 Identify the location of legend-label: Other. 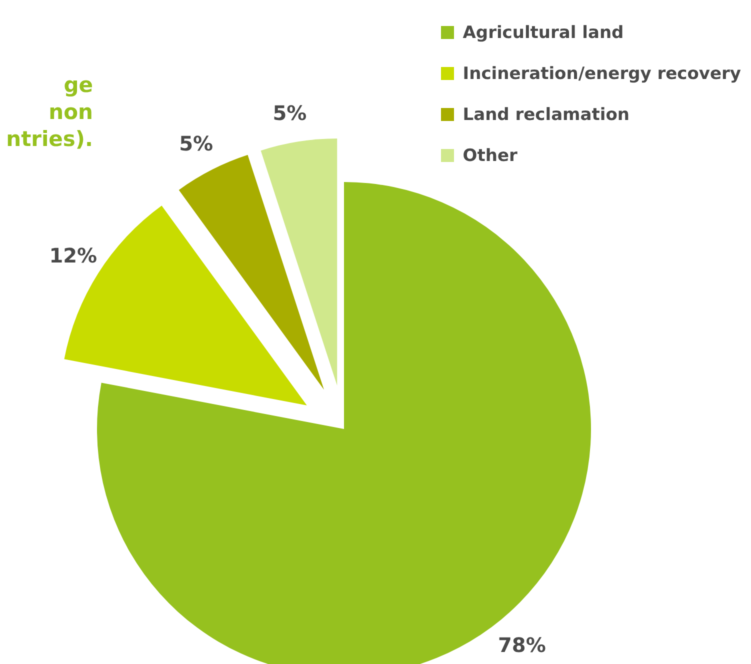
(490, 156).